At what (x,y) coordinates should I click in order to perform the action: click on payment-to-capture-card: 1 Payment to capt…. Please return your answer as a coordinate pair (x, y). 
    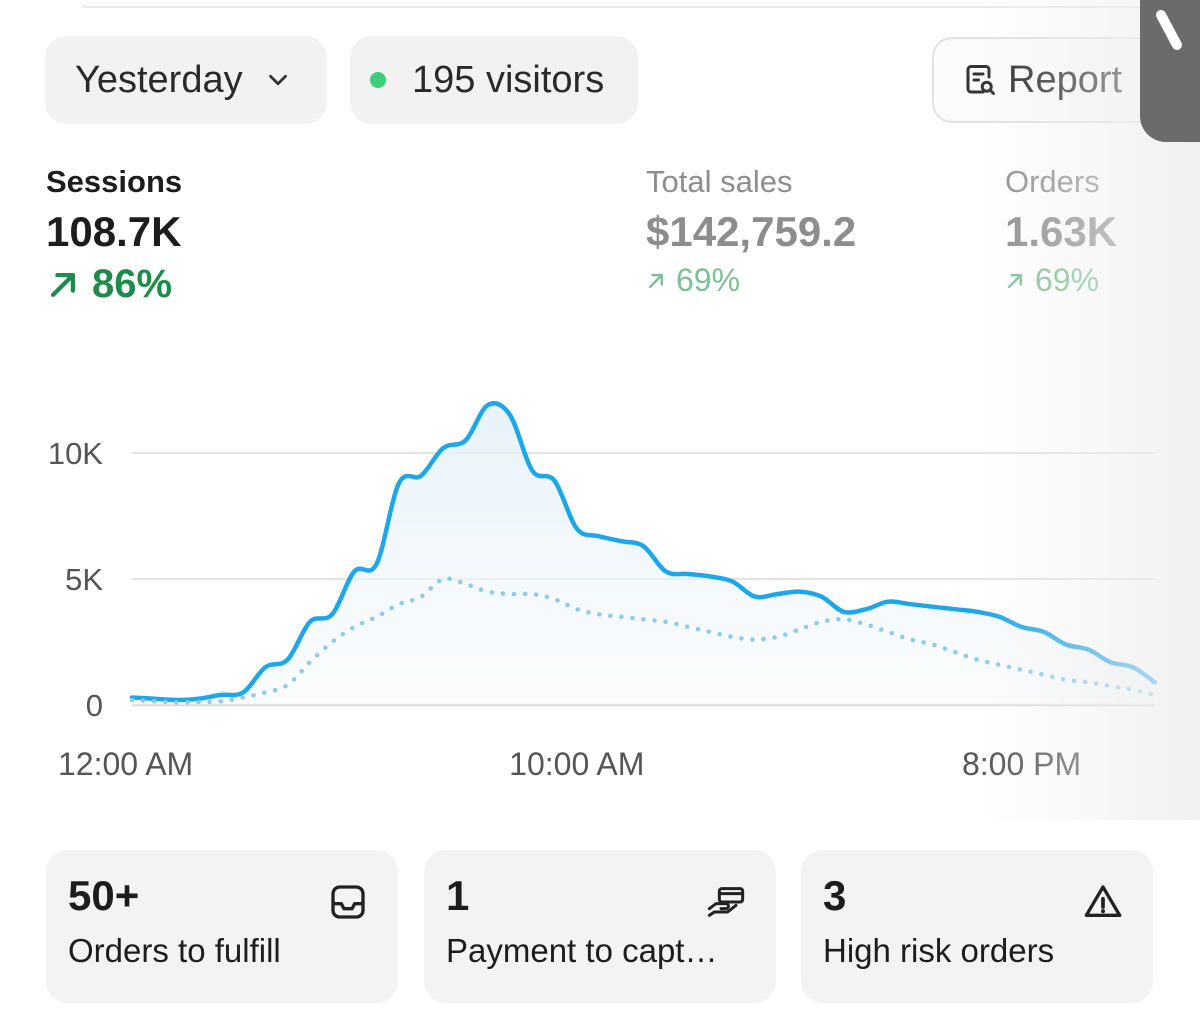
    Looking at the image, I should click on (600, 926).